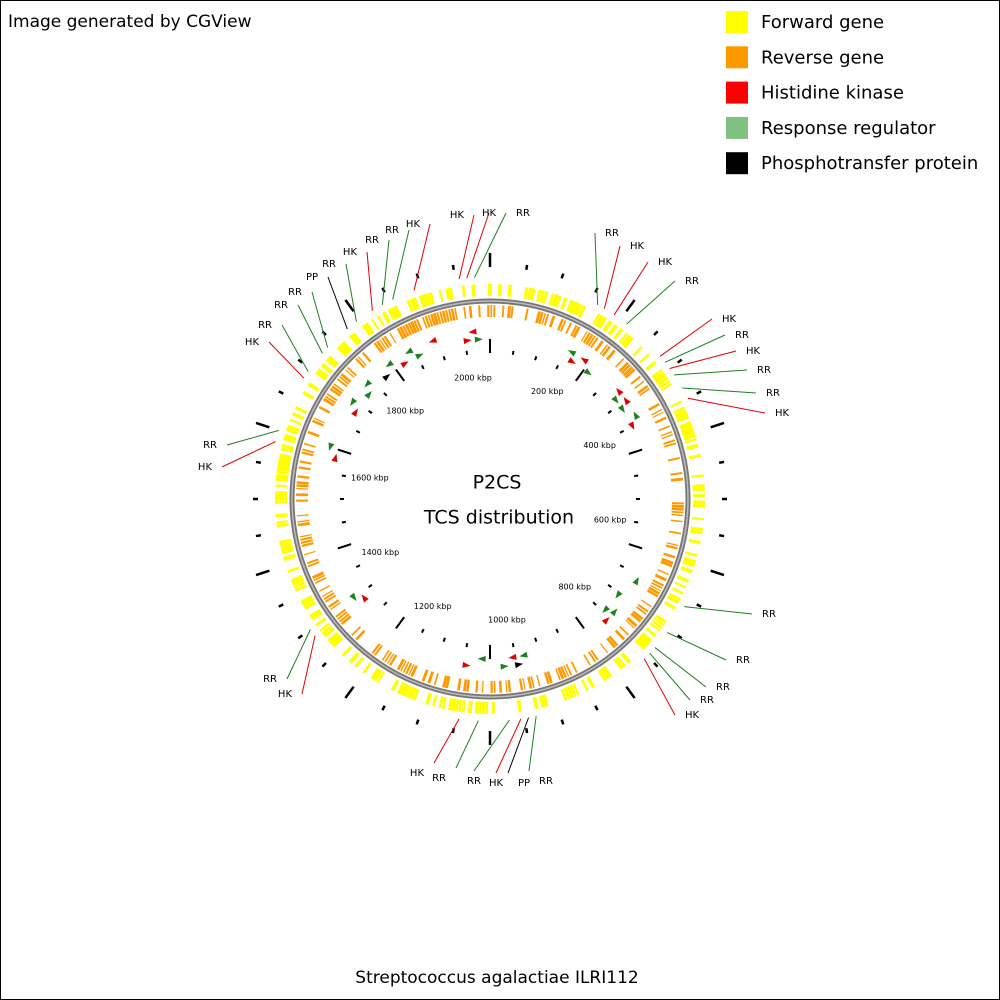  Describe the element at coordinates (547, 391) in the screenshot. I see `scale-label: 200 kbp` at that location.